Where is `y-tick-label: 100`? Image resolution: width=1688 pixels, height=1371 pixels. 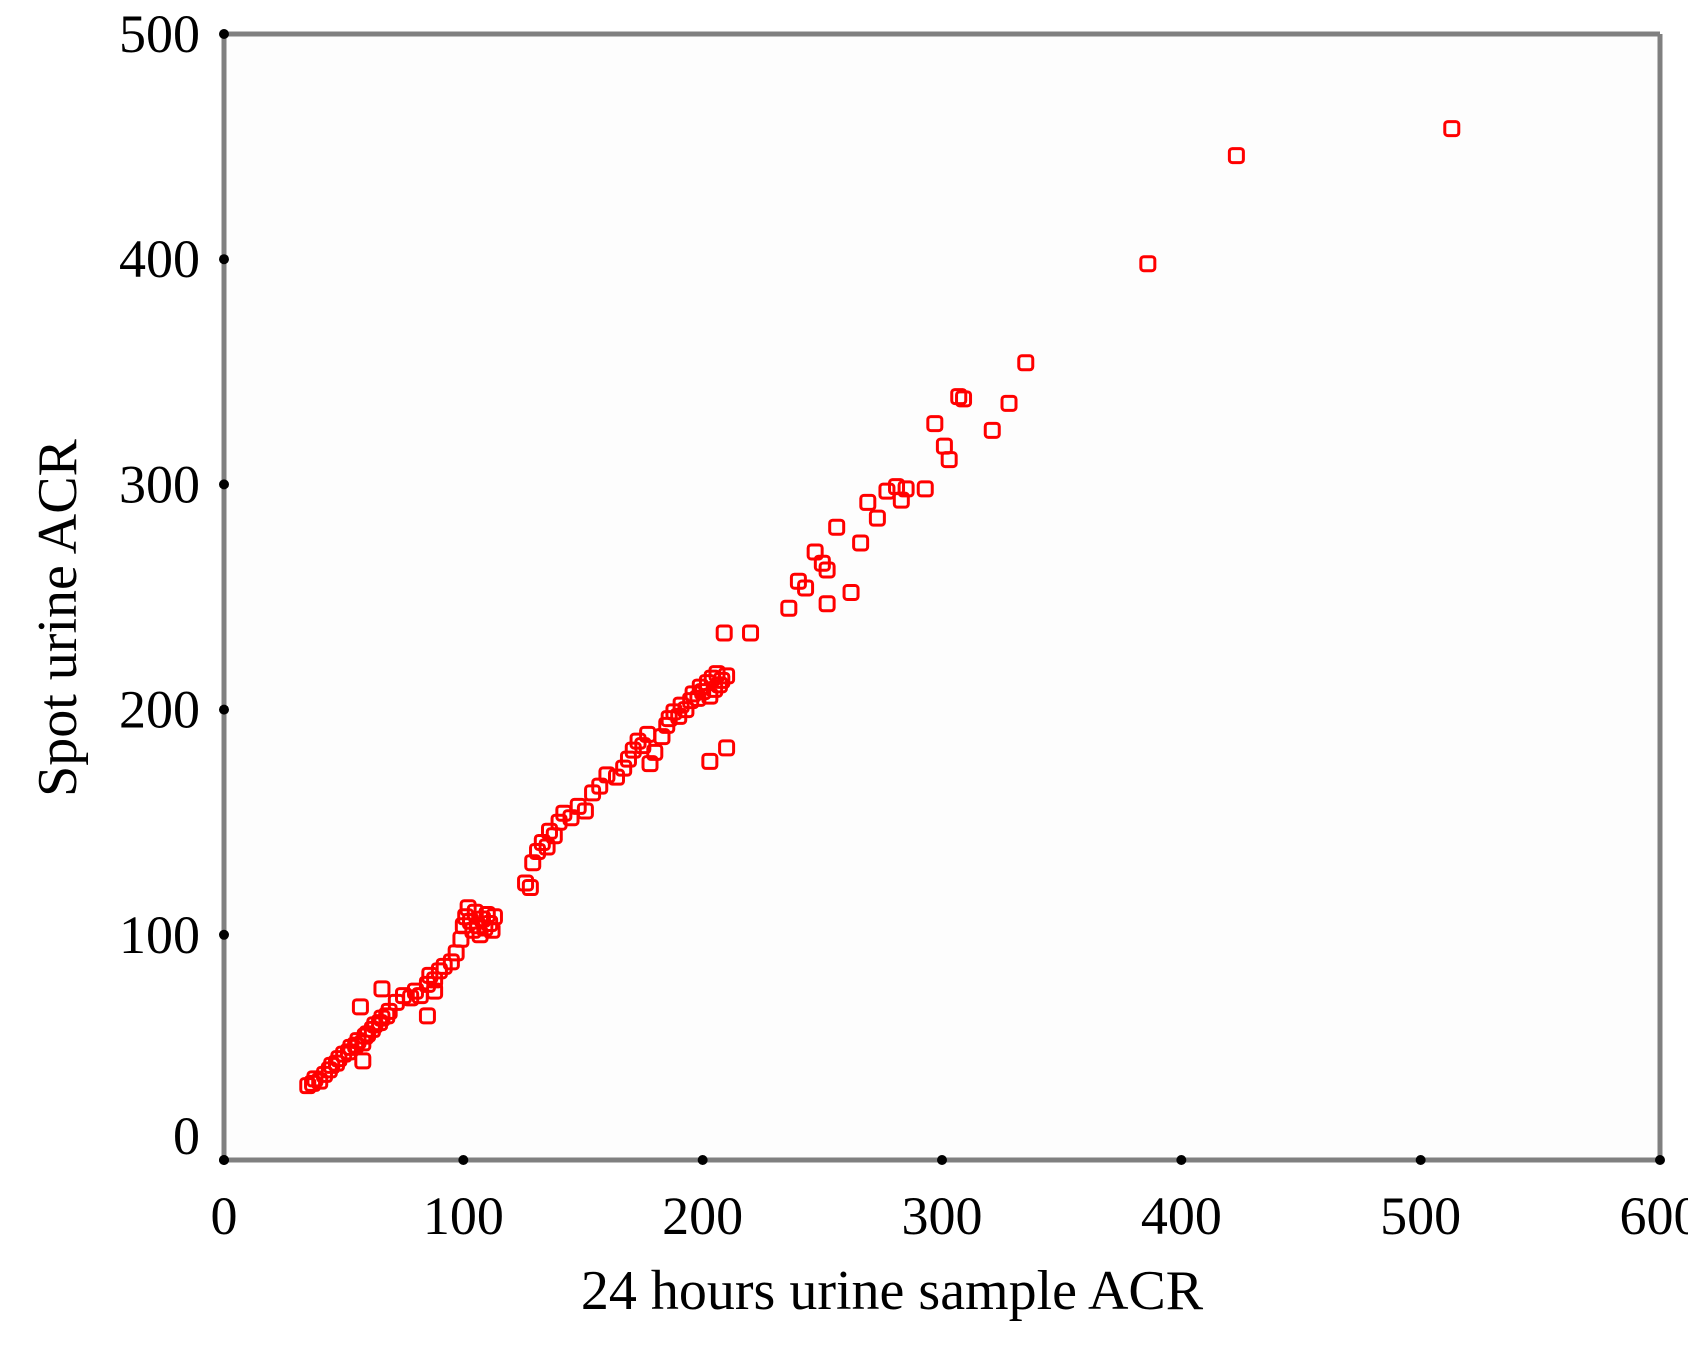 y-tick-label: 100 is located at coordinates (159, 935).